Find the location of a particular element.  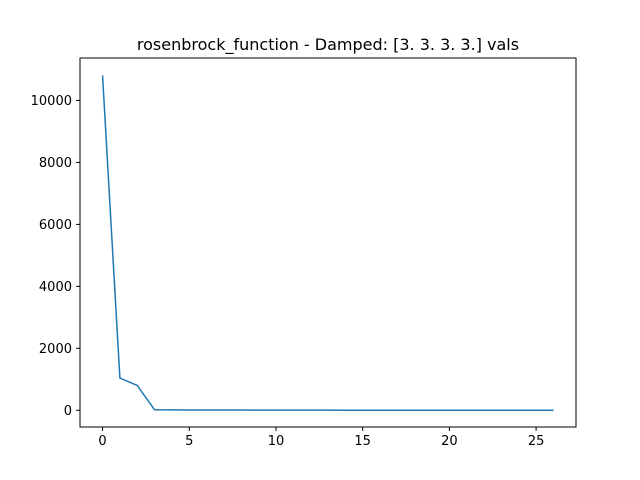

x-tick-label: 20 is located at coordinates (449, 441).